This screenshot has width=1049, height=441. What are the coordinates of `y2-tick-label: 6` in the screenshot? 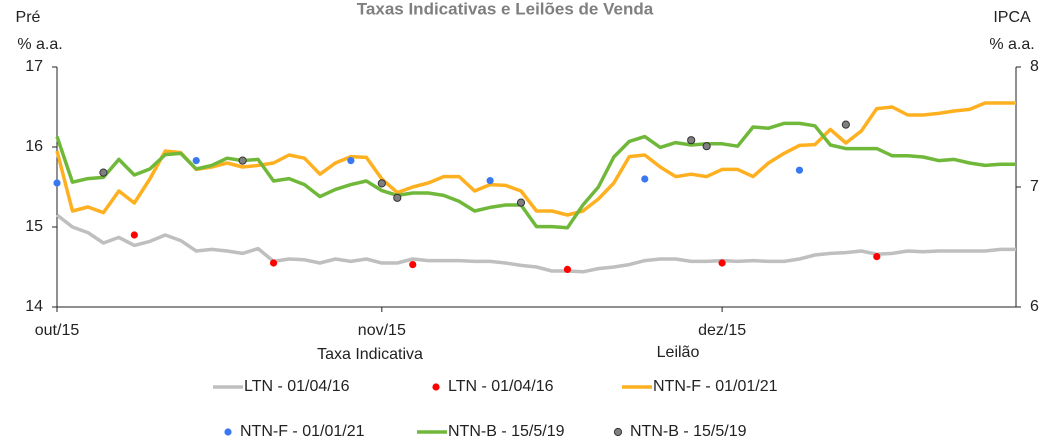 It's located at (1034, 306).